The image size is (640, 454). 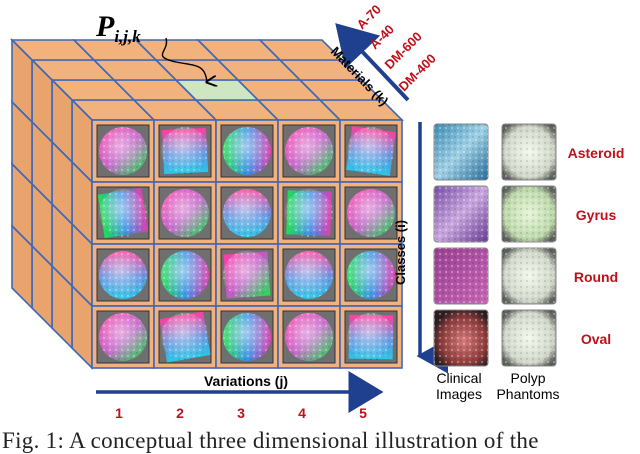 What do you see at coordinates (596, 339) in the screenshot?
I see `class-label: Oval` at bounding box center [596, 339].